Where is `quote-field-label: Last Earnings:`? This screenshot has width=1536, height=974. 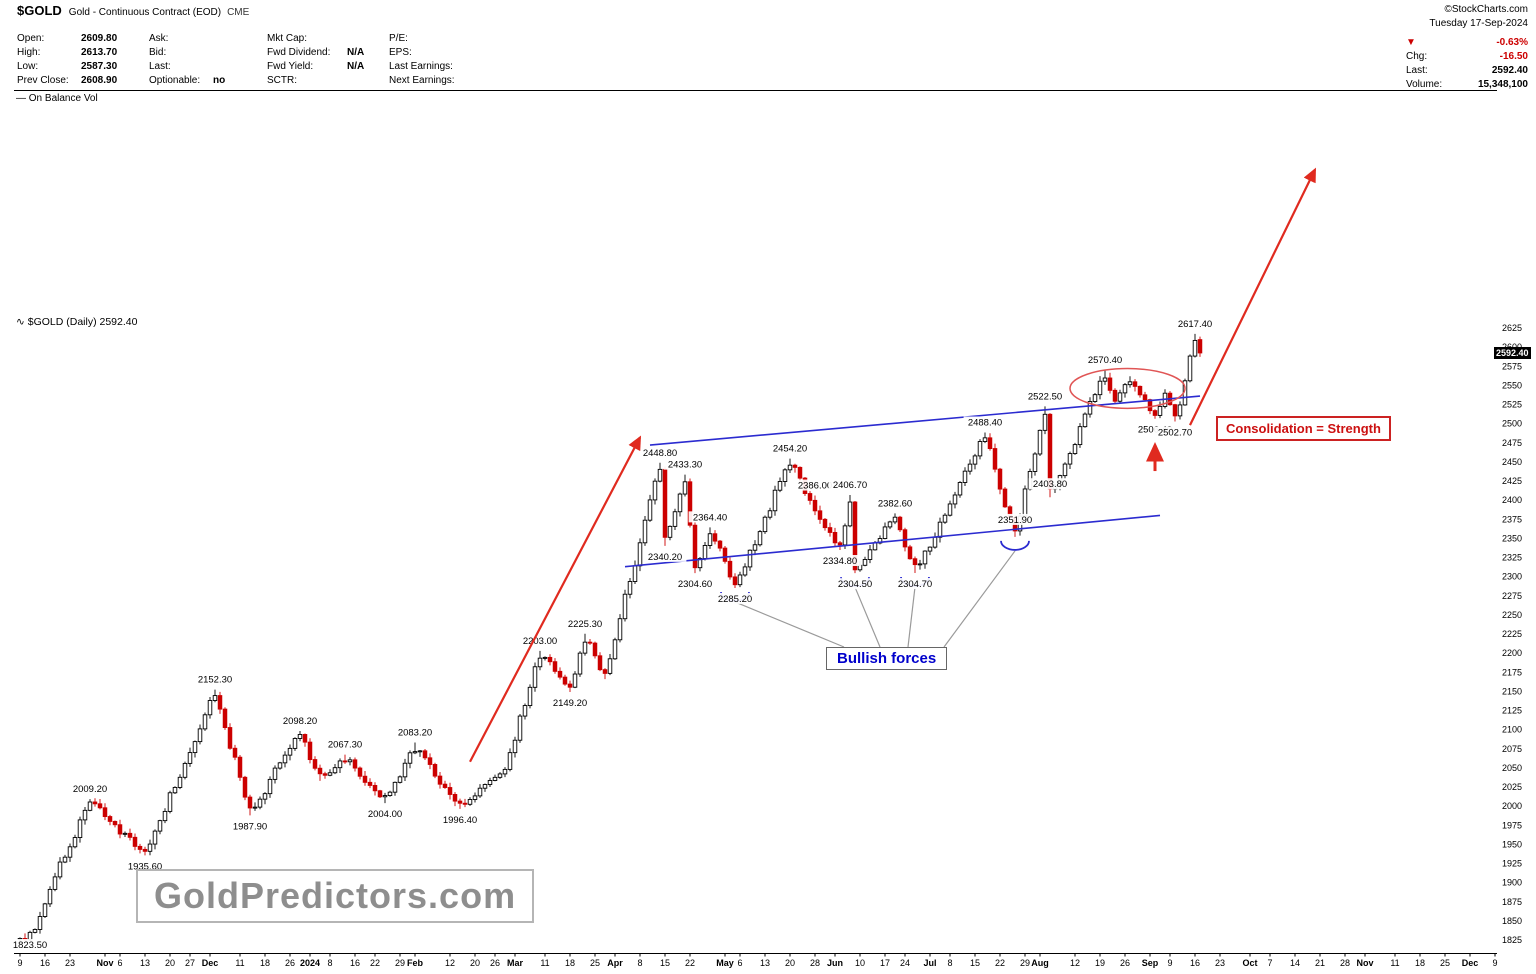
quote-field-label: Last Earnings: is located at coordinates (421, 66).